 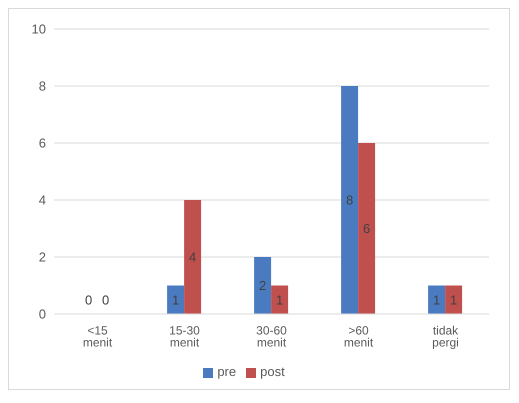 I want to click on x-tick-label: <15 menit, so click(x=97, y=337).